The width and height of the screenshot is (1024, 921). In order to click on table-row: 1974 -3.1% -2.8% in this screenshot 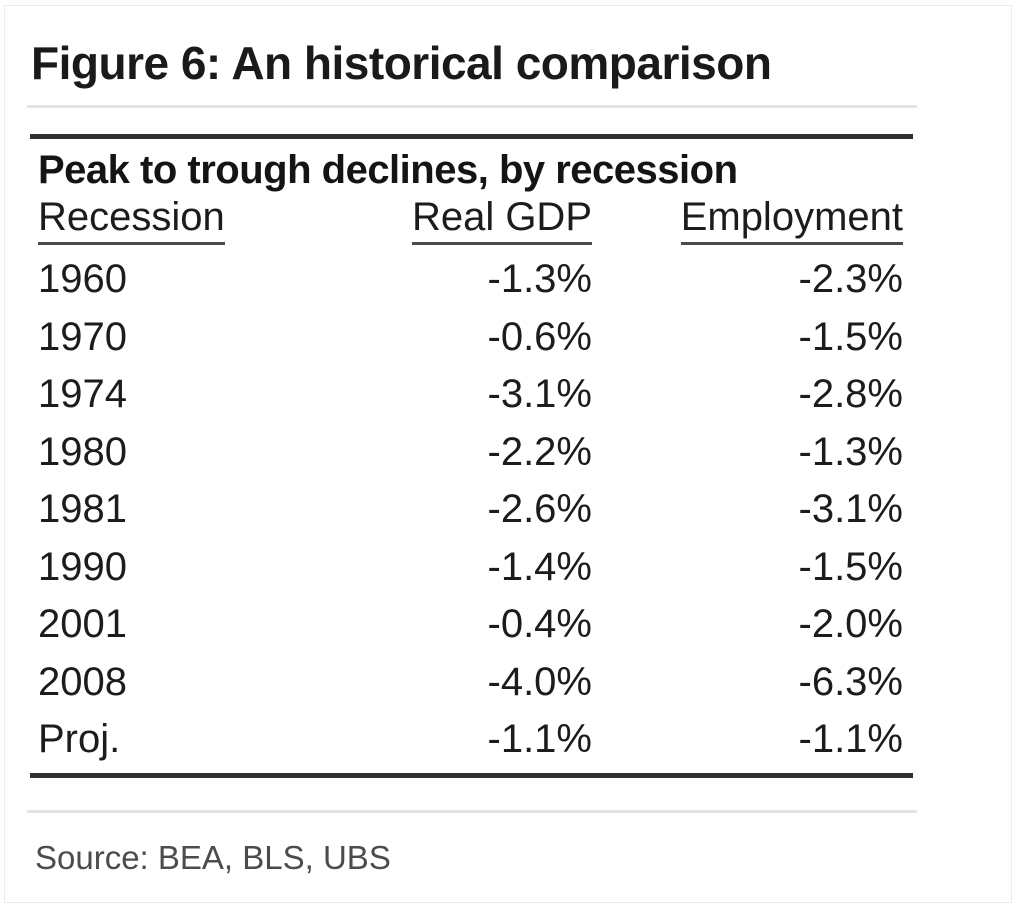, I will do `click(471, 395)`.